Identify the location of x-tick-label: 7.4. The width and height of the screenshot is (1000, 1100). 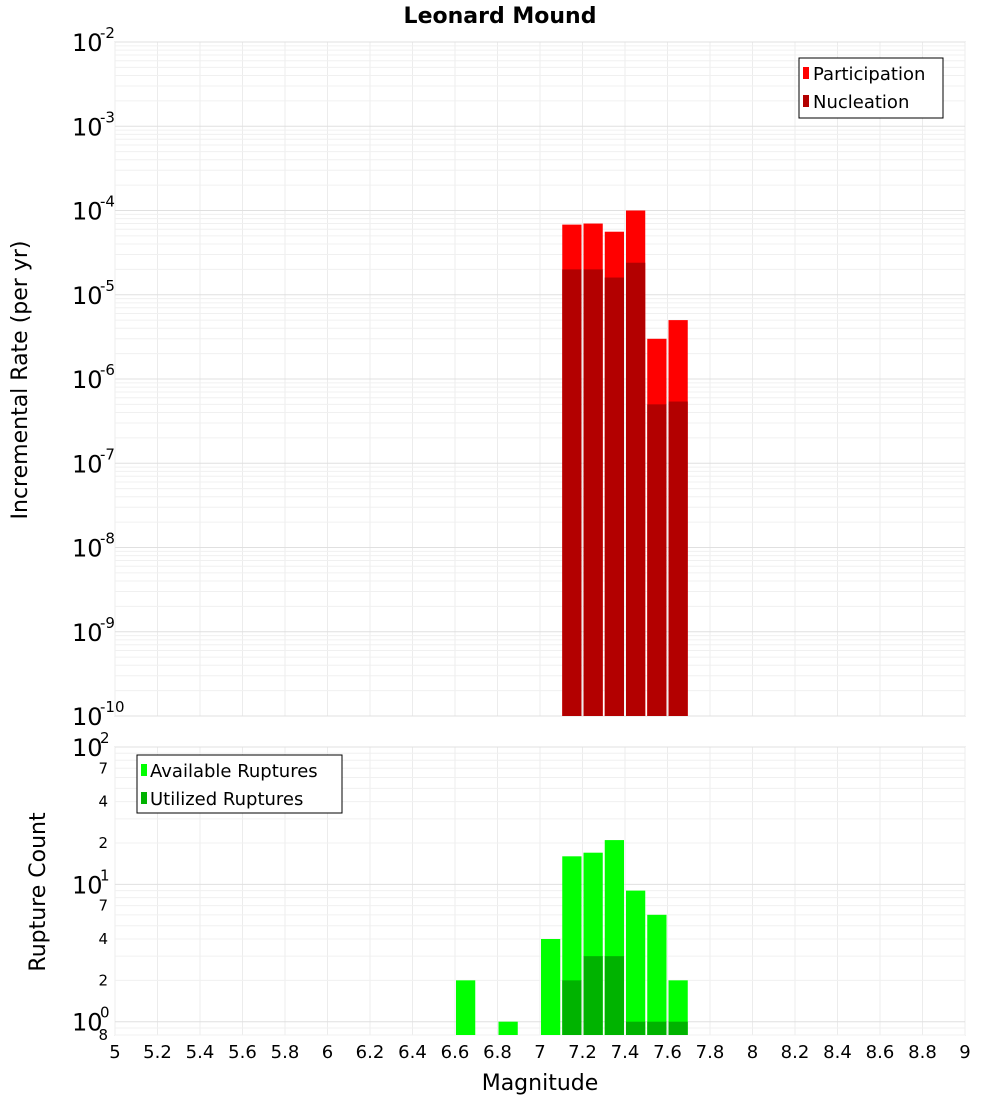
(625, 1052).